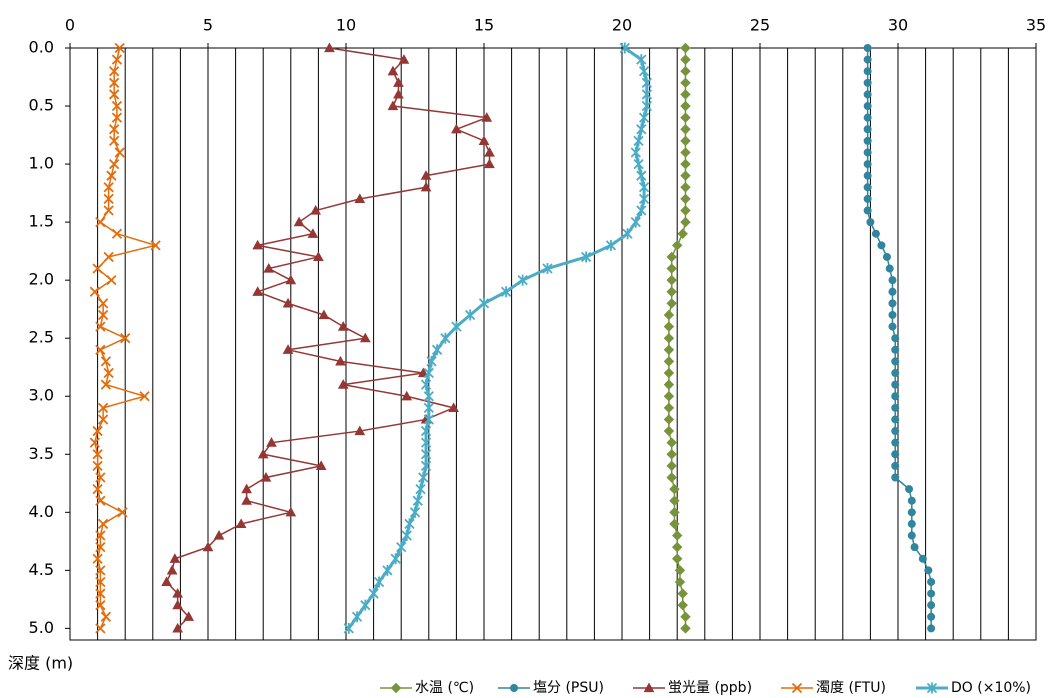 The image size is (1058, 698). I want to click on y-tick-label: 1.0, so click(41, 163).